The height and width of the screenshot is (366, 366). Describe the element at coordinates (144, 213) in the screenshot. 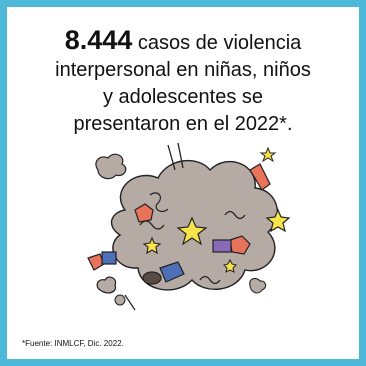

I see `fist-left` at that location.